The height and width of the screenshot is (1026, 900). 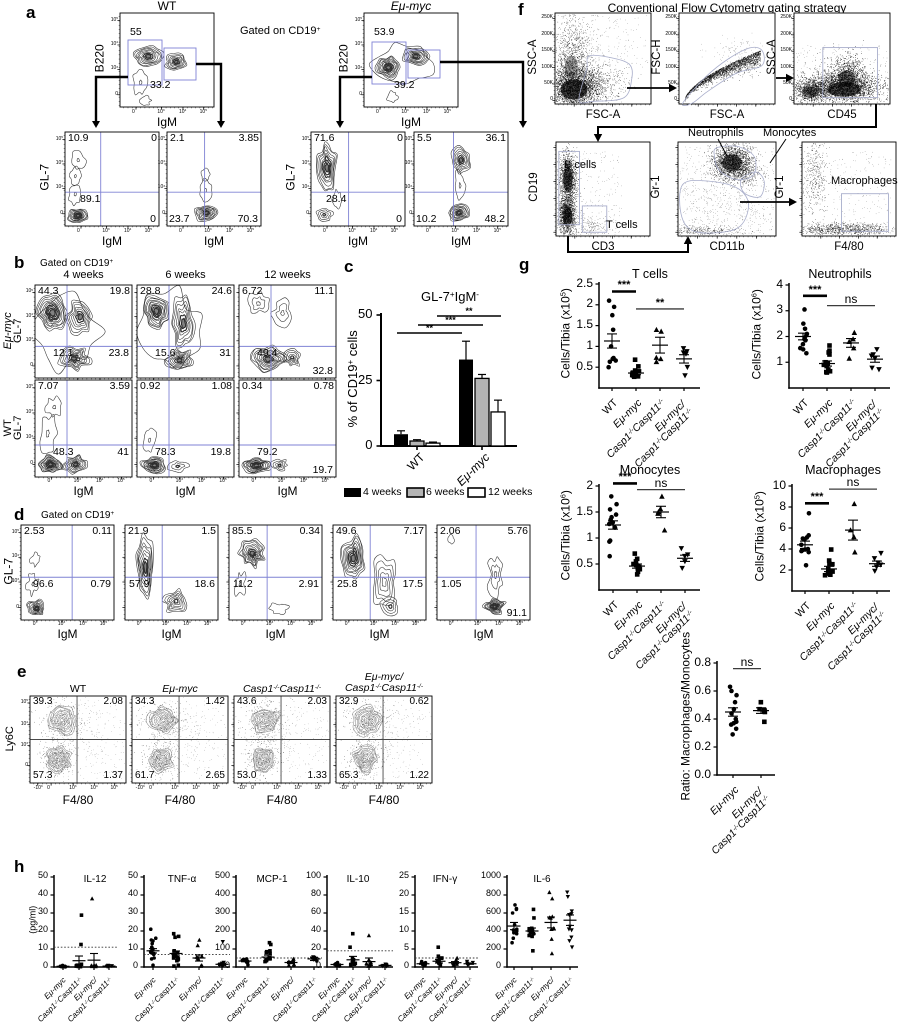 What do you see at coordinates (308, 584) in the screenshot?
I see `quadrant-lr-value: 2.91` at bounding box center [308, 584].